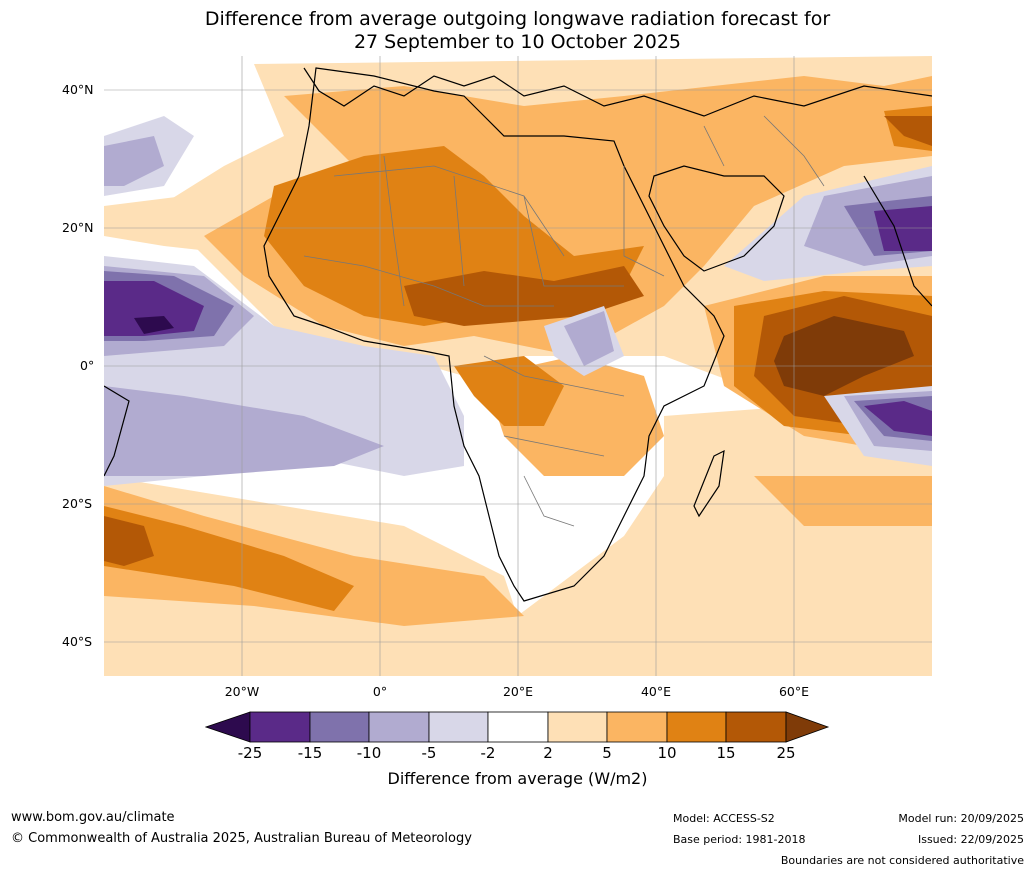 The width and height of the screenshot is (1035, 873). I want to click on colorbar-tick-15: 15, so click(726, 753).